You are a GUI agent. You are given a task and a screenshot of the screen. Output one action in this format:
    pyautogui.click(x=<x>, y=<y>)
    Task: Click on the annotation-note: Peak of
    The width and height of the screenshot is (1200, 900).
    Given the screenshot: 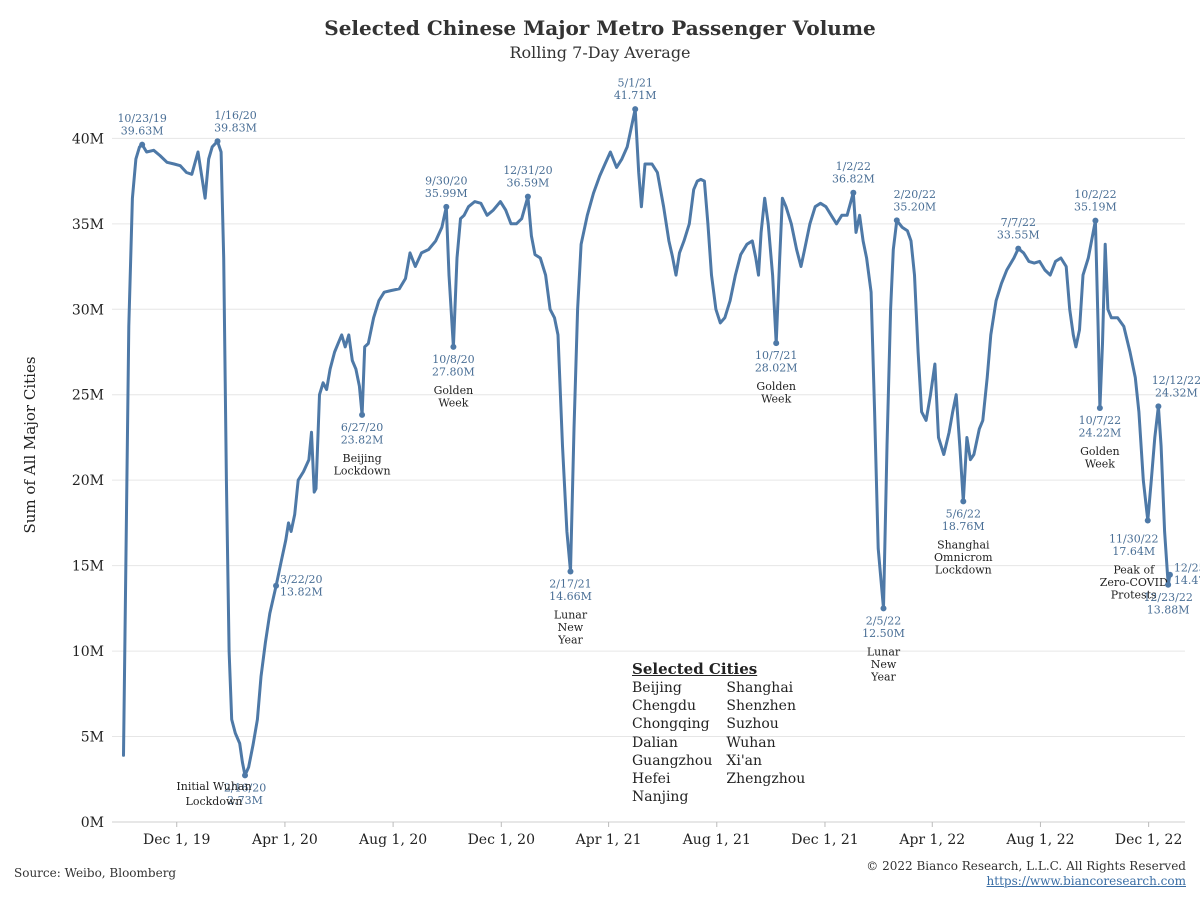 What is the action you would take?
    pyautogui.click(x=1134, y=570)
    